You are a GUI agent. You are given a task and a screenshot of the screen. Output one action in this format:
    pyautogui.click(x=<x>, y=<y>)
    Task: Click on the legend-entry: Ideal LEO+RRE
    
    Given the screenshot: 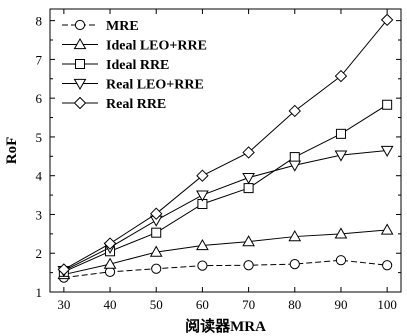 What is the action you would take?
    pyautogui.click(x=134, y=45)
    